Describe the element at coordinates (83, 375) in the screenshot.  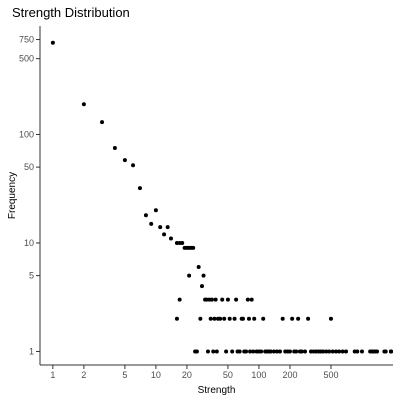
I see `x-tick-label: 2` at that location.